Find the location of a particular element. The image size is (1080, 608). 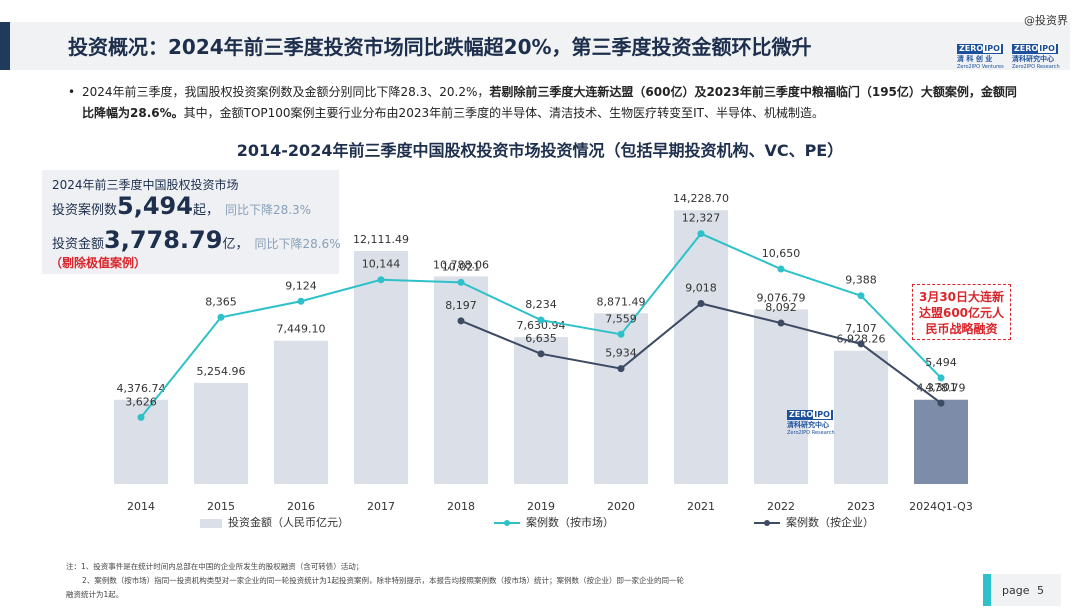

page-label: page is located at coordinates (1016, 590).